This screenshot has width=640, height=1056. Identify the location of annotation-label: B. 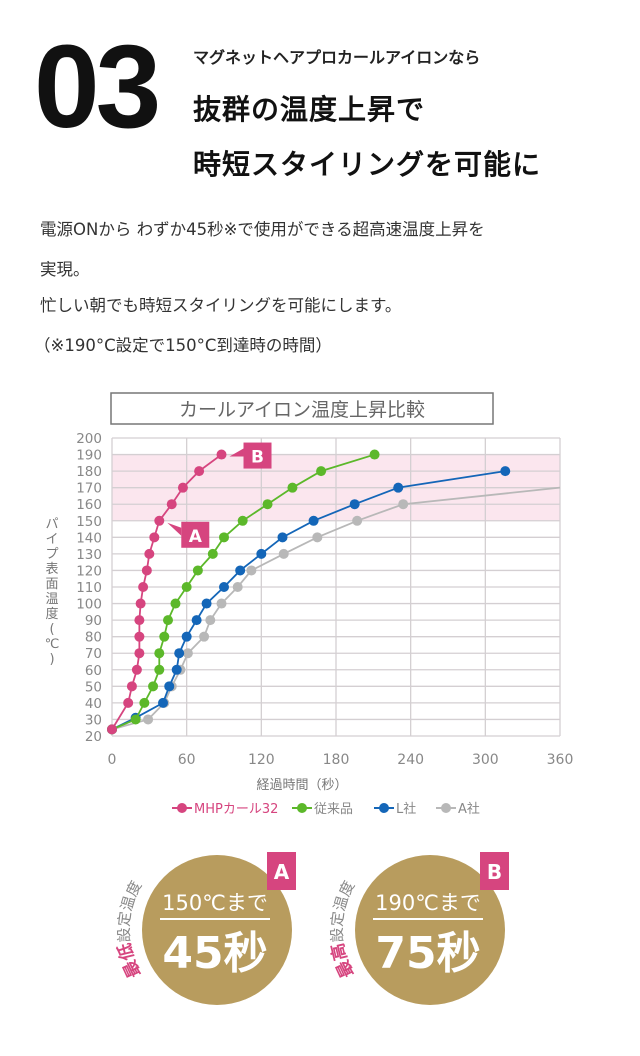
(257, 458).